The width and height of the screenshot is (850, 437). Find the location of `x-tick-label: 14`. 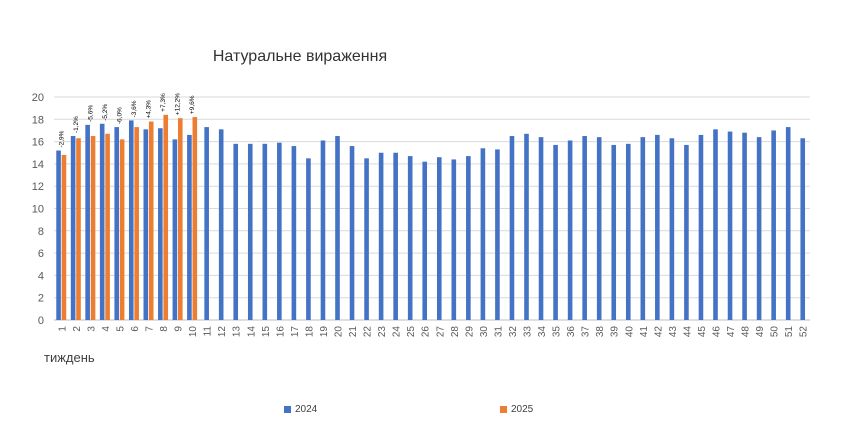

x-tick-label: 14 is located at coordinates (251, 332).